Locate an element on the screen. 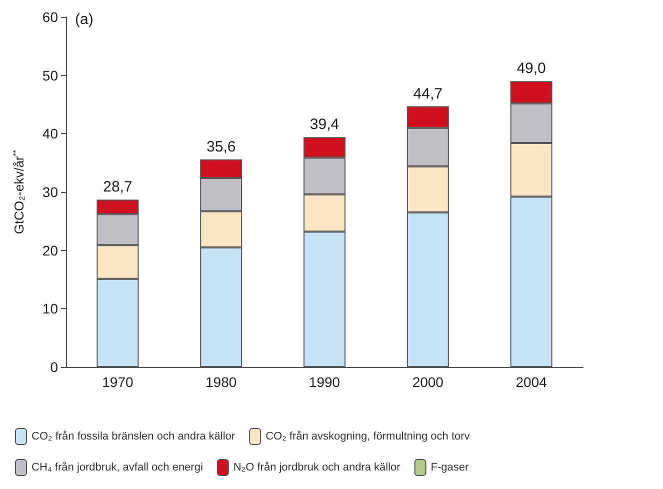 This screenshot has width=663, height=489. x-tick-label: 1990 is located at coordinates (324, 382).